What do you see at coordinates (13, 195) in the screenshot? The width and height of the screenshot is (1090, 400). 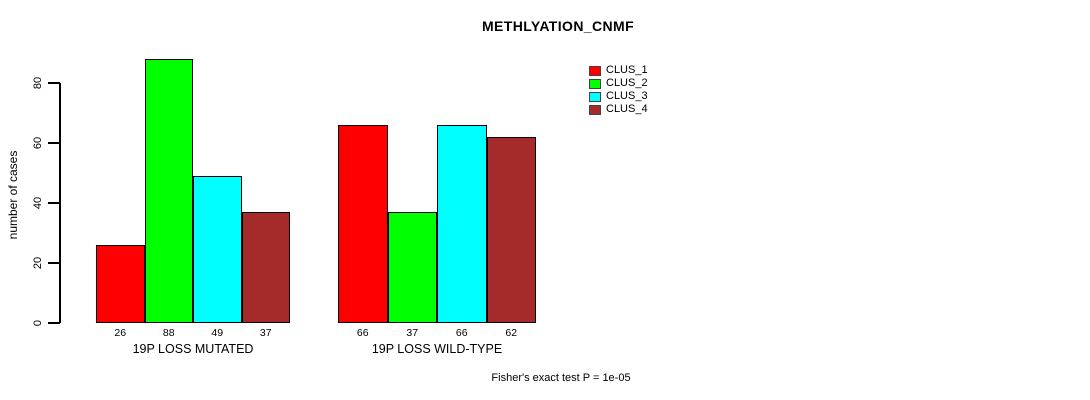 I see `y-axis-label: number of cases` at bounding box center [13, 195].